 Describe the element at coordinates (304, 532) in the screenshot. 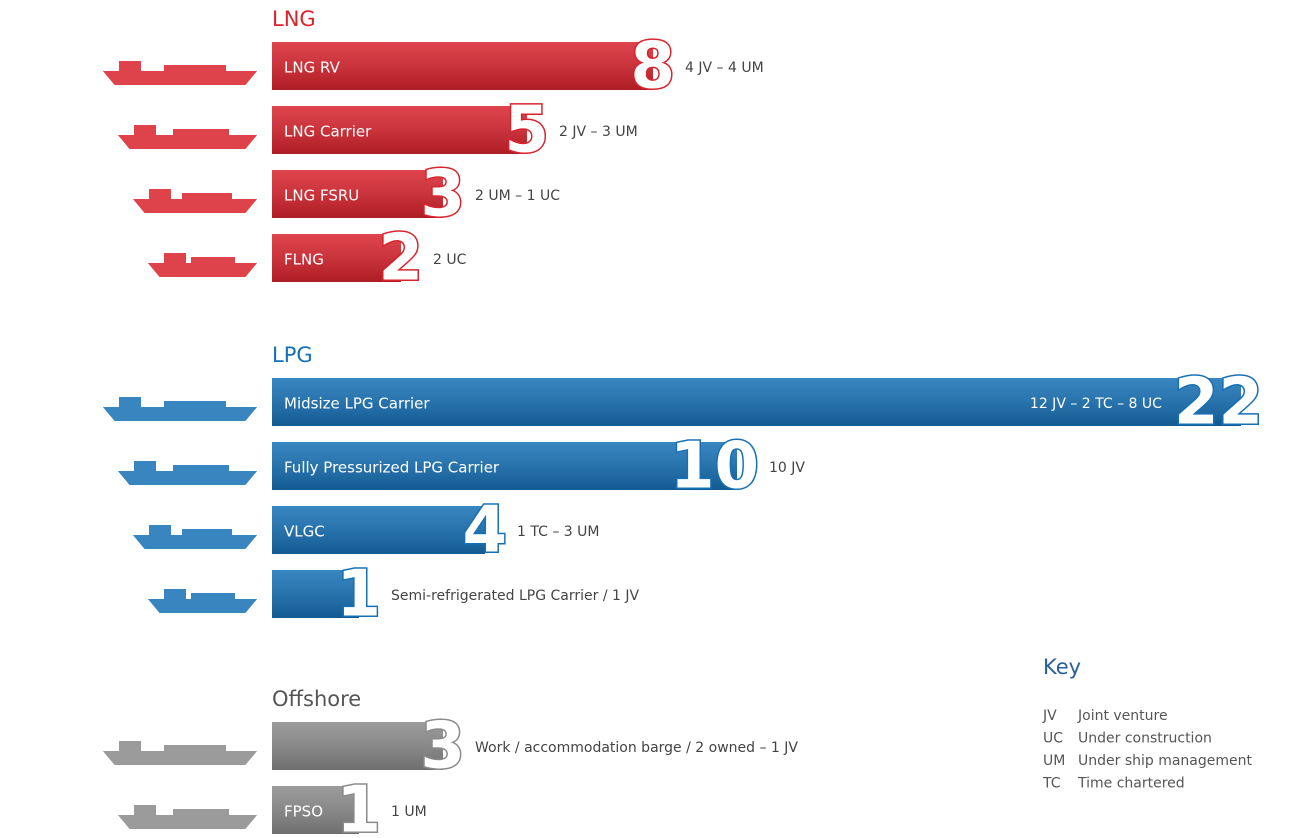

I see `bar-label: VLGC` at that location.